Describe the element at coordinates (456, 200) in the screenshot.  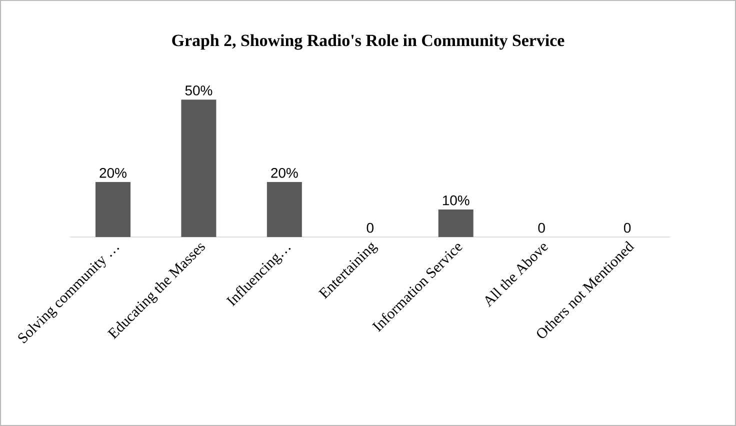
I see `data-label: 10%` at that location.